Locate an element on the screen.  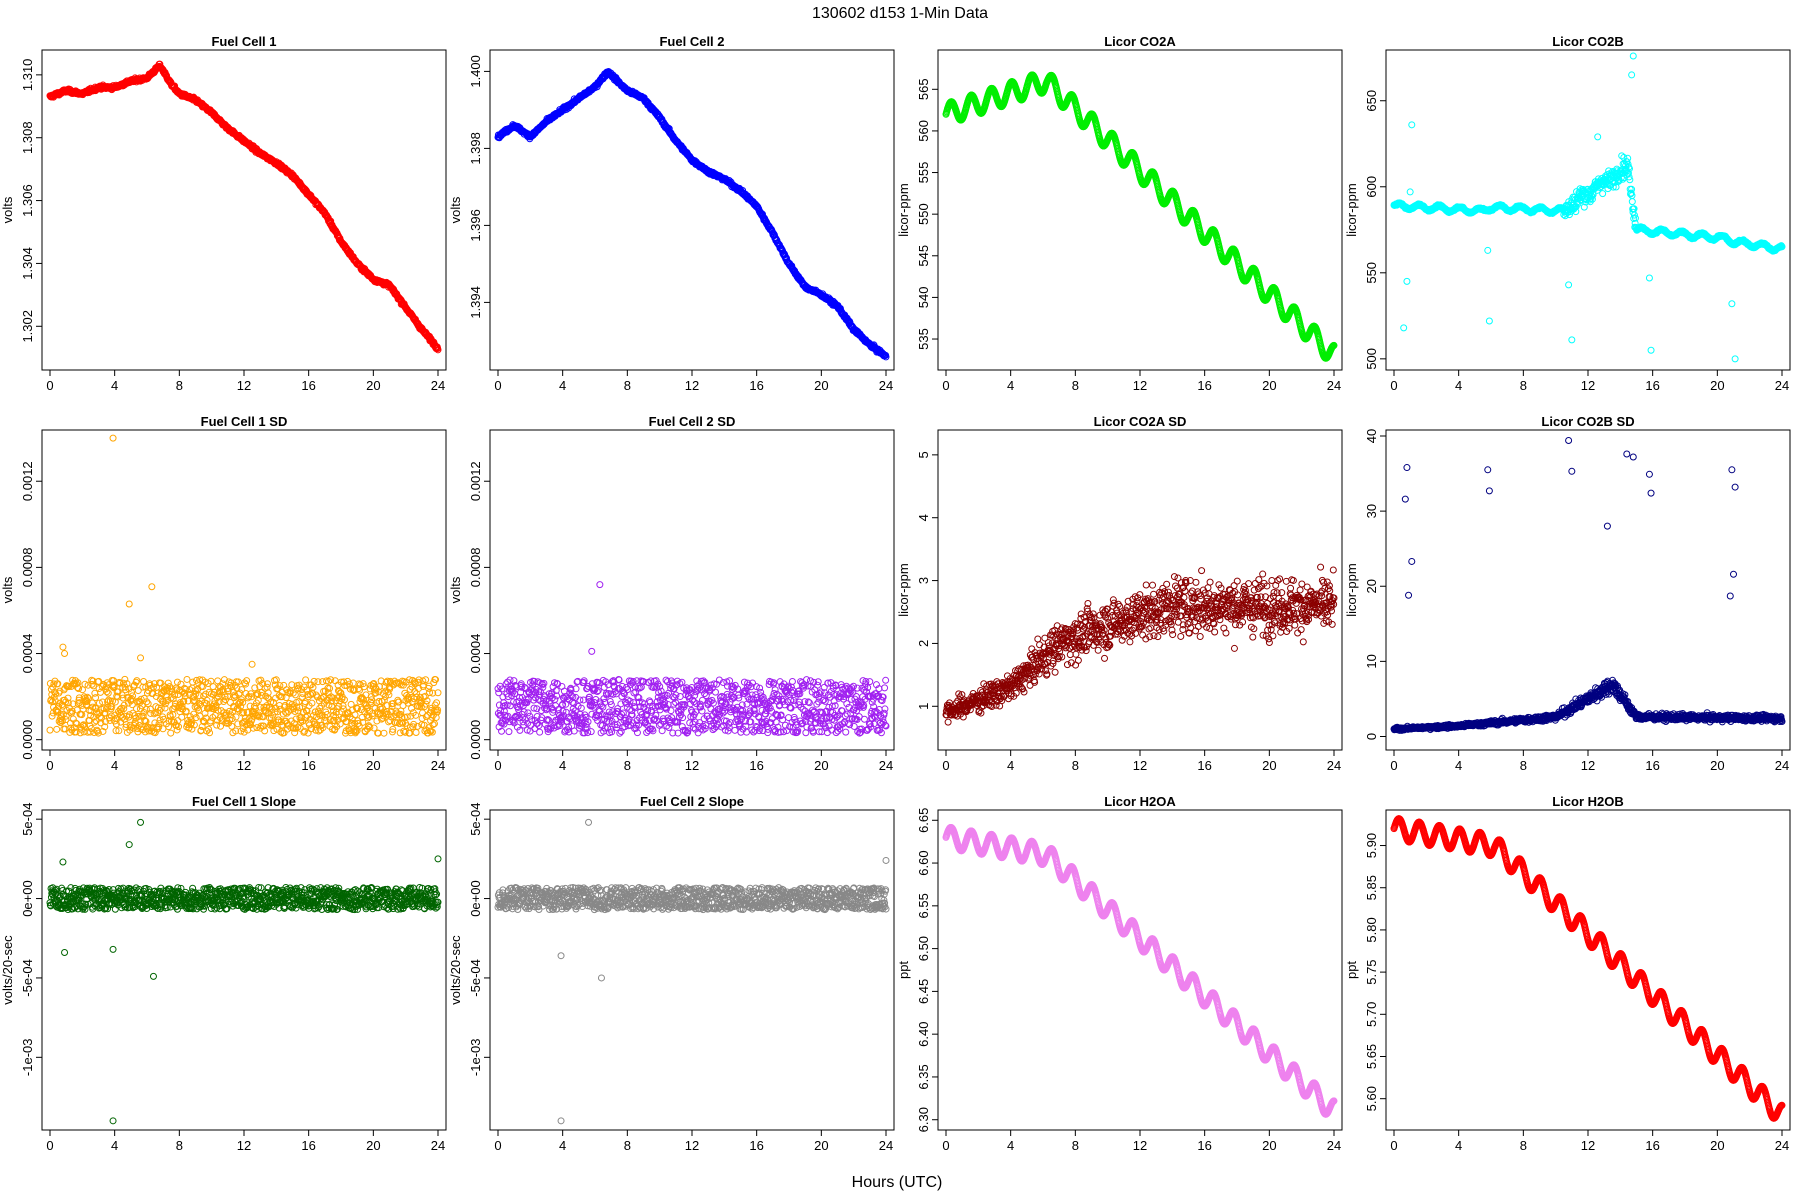
panel-title: Fuel Cell 1 SD is located at coordinates (244, 421).